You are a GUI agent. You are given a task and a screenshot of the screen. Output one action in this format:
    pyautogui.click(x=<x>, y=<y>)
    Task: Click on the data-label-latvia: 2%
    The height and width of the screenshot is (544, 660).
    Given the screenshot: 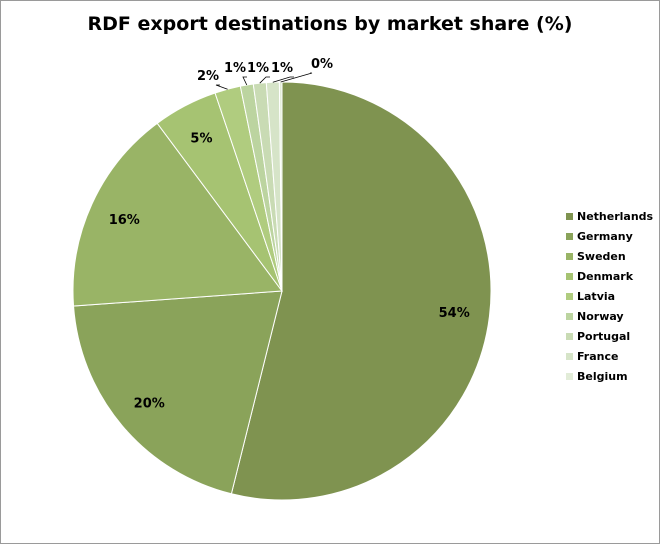 What is the action you would take?
    pyautogui.click(x=208, y=76)
    